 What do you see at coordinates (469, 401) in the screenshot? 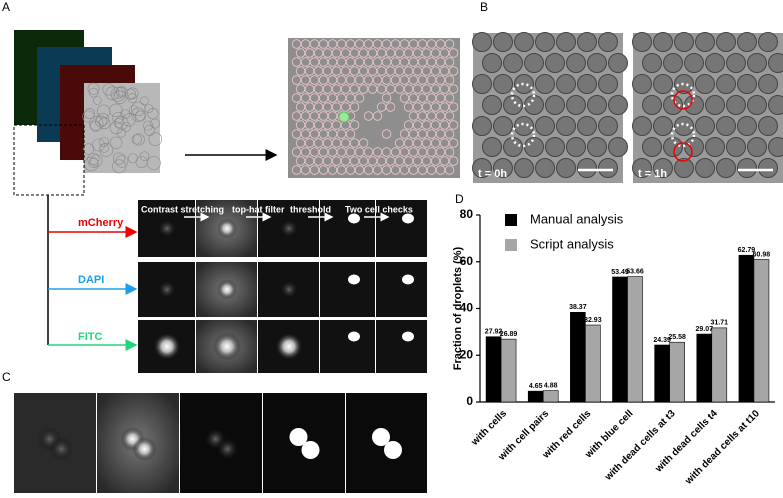
I see `y-tick-label: 0` at bounding box center [469, 401].